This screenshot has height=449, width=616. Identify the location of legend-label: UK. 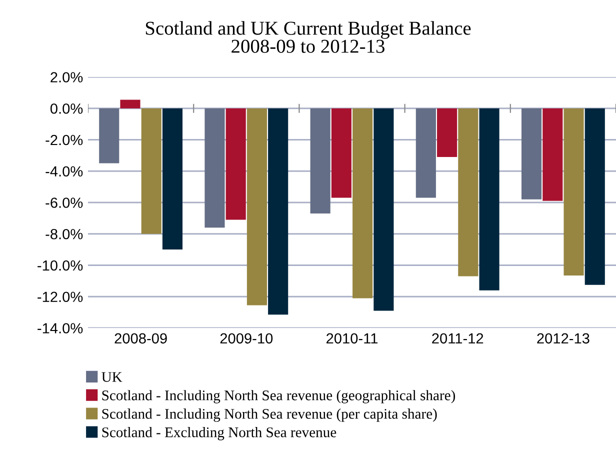
(112, 377).